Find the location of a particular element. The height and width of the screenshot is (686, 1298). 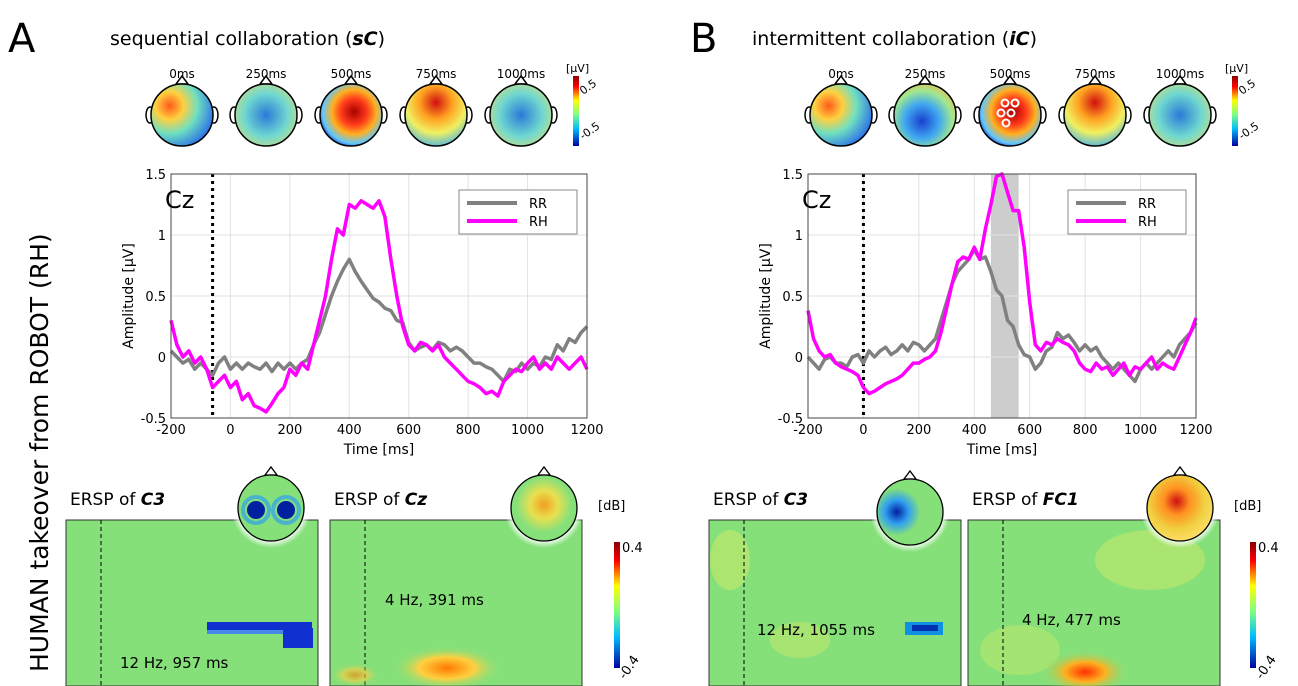

ersp-annotation: 12 Hz, 957 ms is located at coordinates (174, 663).